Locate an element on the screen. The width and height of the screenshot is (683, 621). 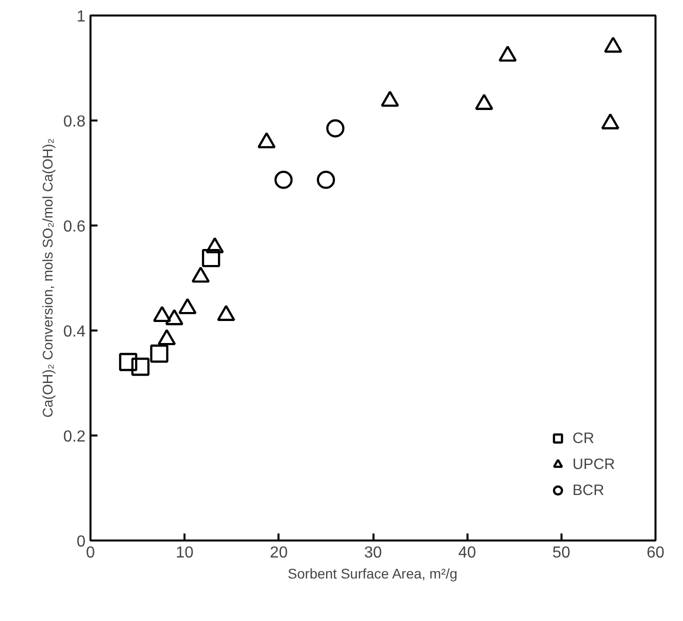
legend-label: CR is located at coordinates (583, 438).